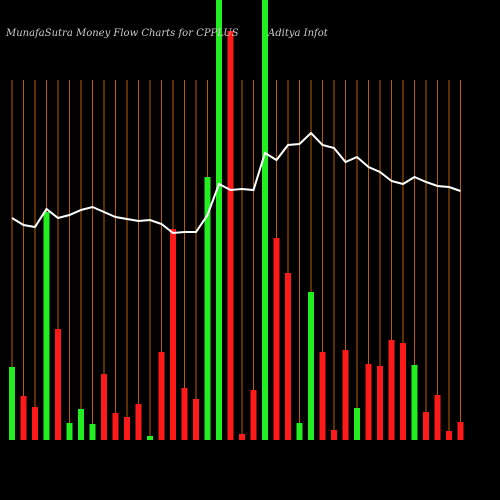  I want to click on chart-subtitle: Aditya Infot, so click(298, 33).